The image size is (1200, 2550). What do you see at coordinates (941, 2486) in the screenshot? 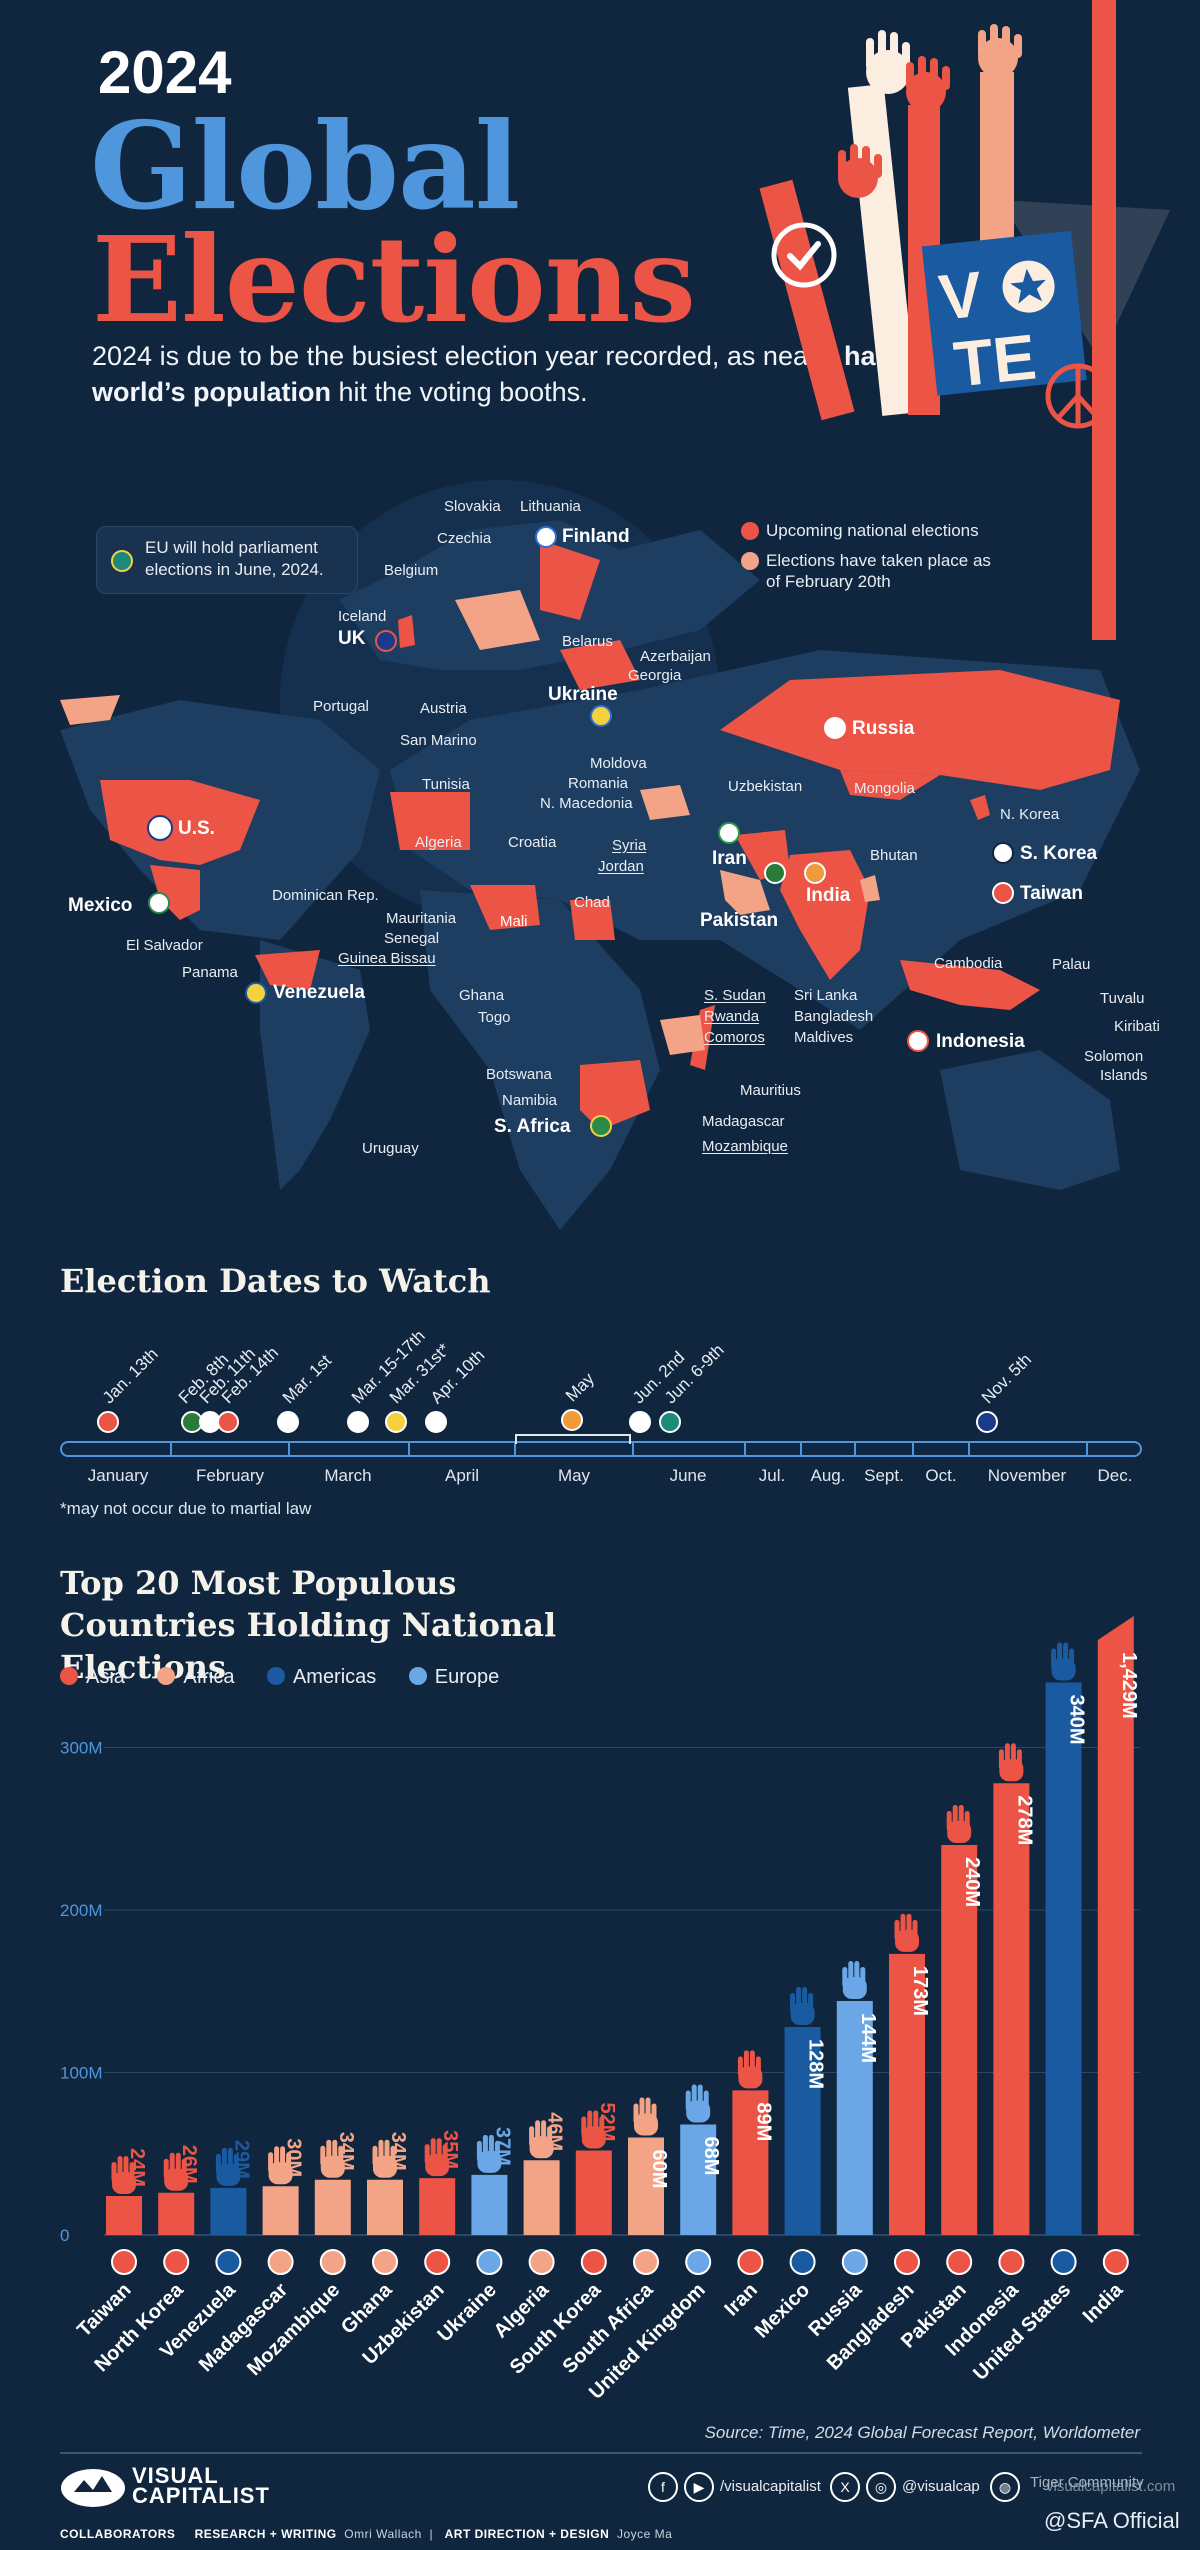
I see `social-handle-visualcap: @visualcap` at bounding box center [941, 2486].